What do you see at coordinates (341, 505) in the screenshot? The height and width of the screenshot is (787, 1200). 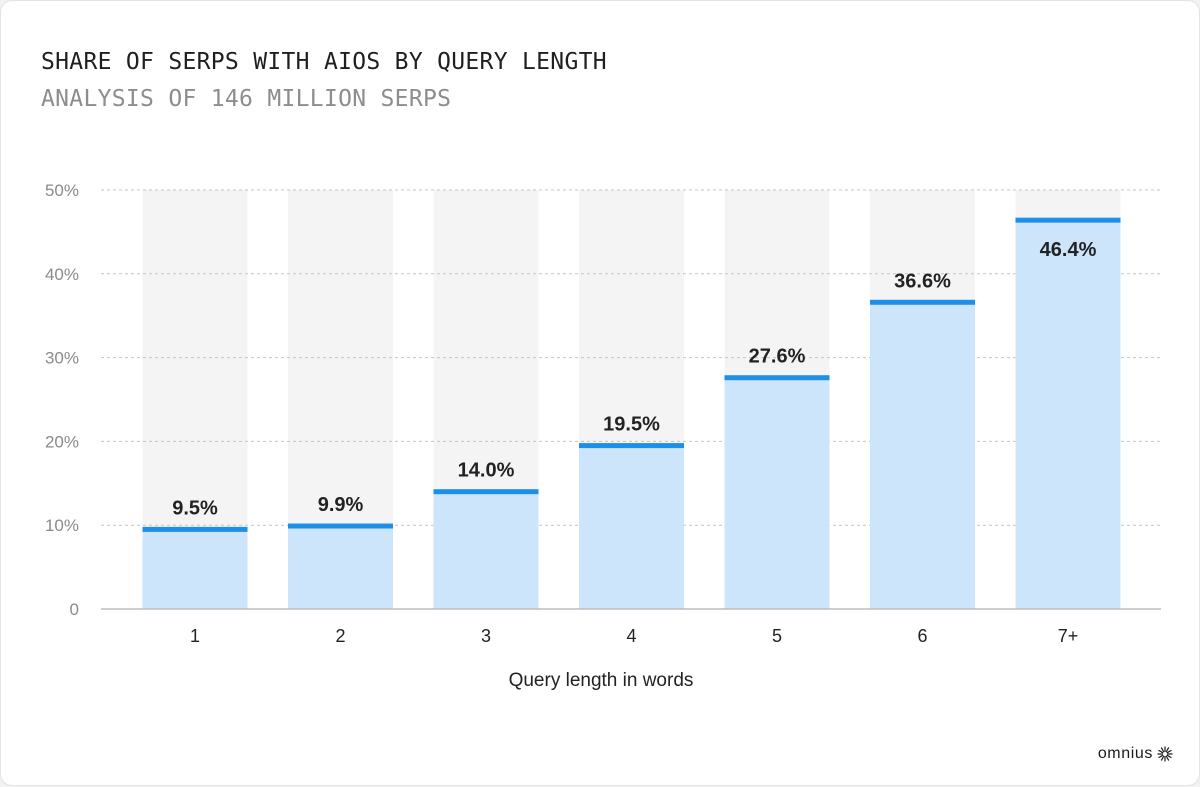 I see `data-label: 9.9%` at bounding box center [341, 505].